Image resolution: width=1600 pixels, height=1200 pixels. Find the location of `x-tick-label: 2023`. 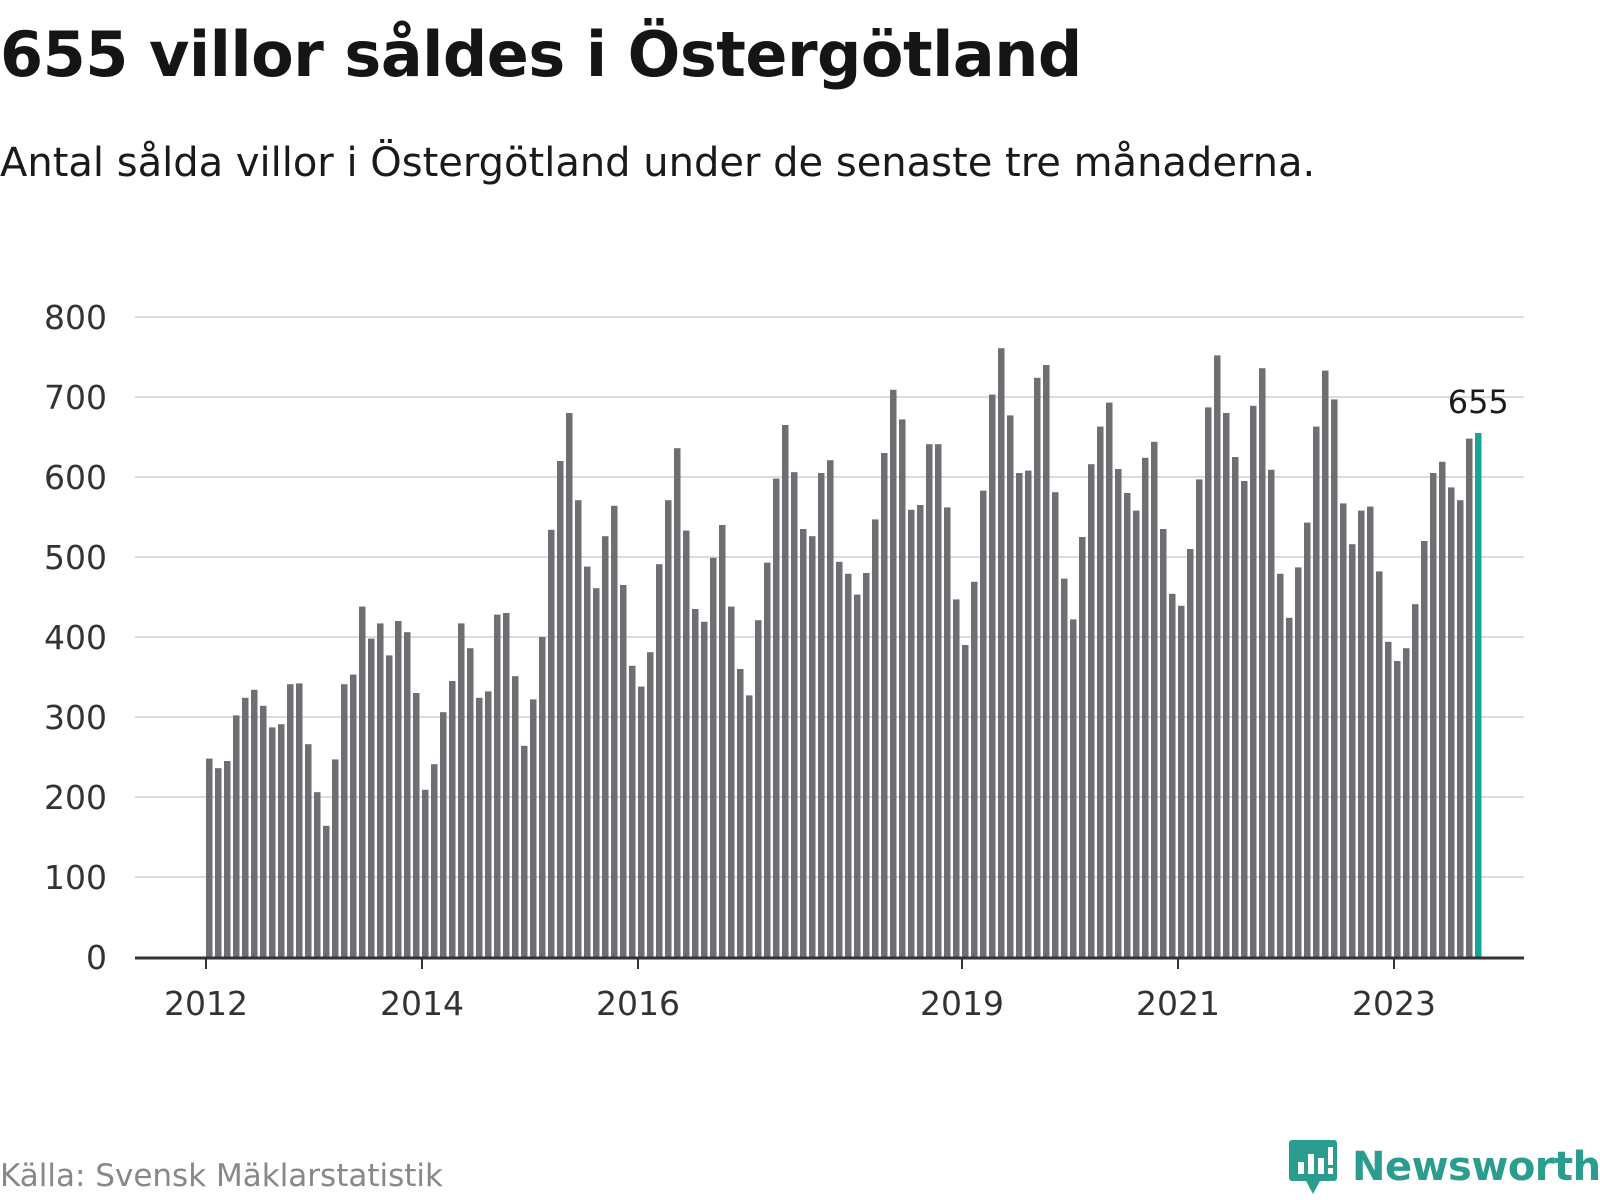

x-tick-label: 2023 is located at coordinates (1394, 1003).